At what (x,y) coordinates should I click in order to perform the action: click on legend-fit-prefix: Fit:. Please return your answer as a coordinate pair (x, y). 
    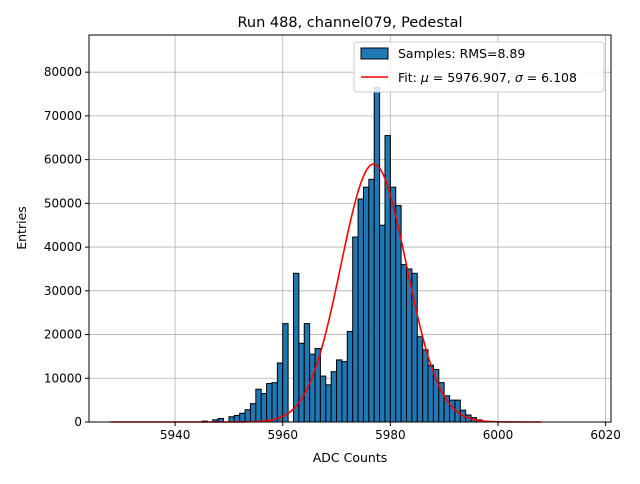
    Looking at the image, I should click on (409, 77).